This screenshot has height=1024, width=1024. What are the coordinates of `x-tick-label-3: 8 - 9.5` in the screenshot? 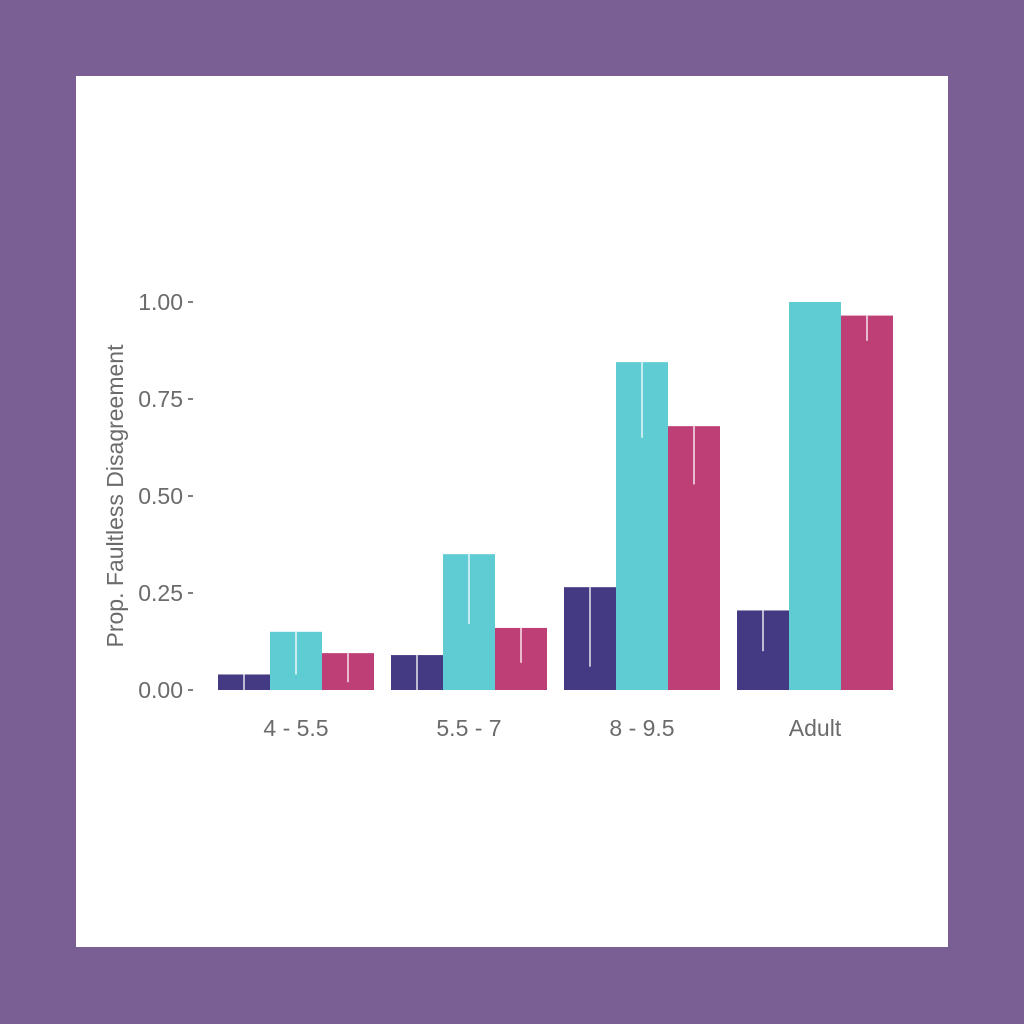 It's located at (641, 728).